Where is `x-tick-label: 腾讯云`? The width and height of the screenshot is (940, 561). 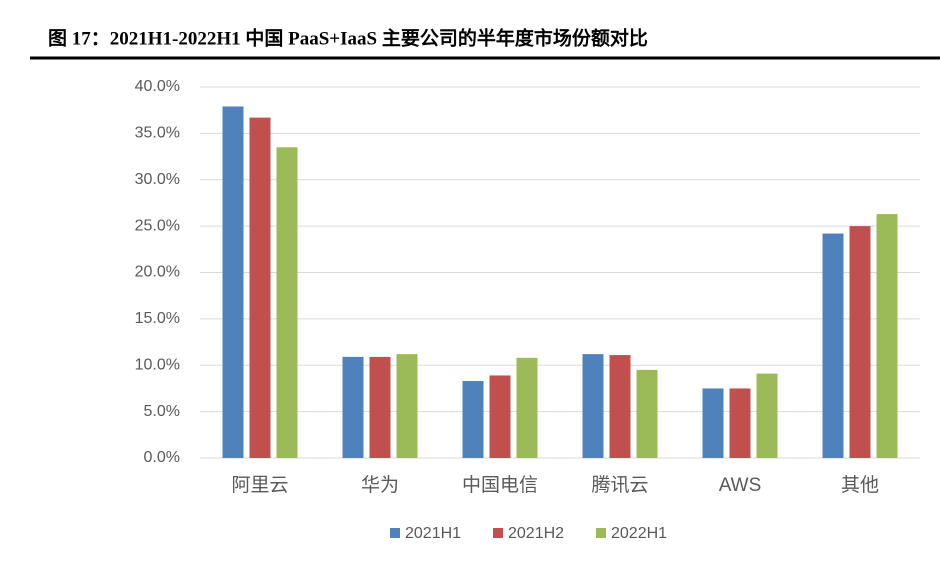
x-tick-label: 腾讯云 is located at coordinates (619, 485).